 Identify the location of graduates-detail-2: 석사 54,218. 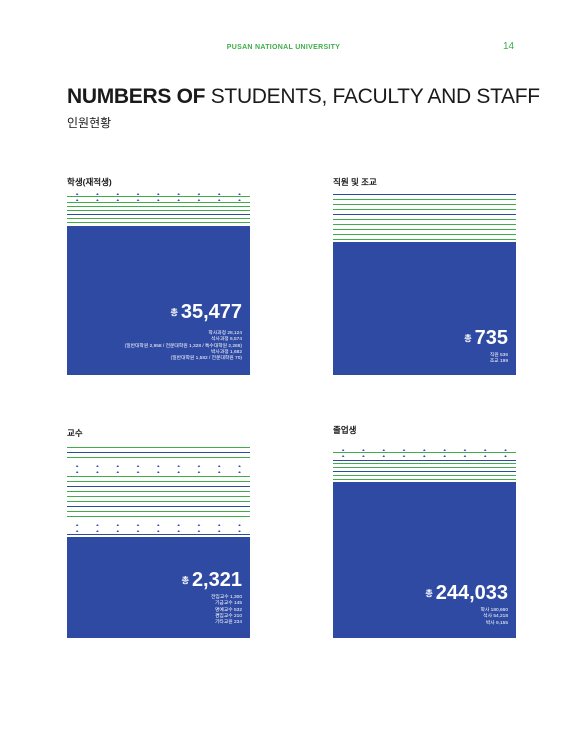
(495, 617).